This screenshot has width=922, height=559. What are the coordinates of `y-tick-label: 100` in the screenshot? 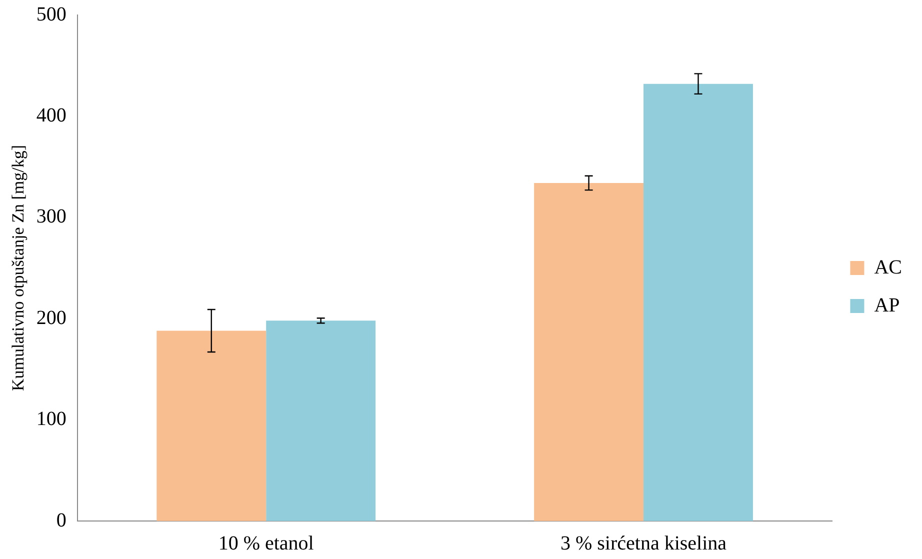 It's located at (51, 419).